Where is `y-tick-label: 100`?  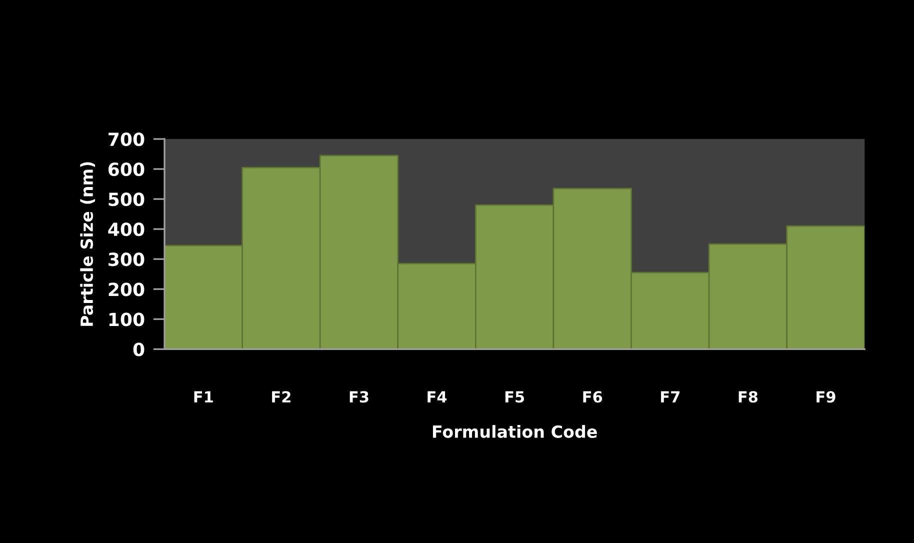 y-tick-label: 100 is located at coordinates (126, 319).